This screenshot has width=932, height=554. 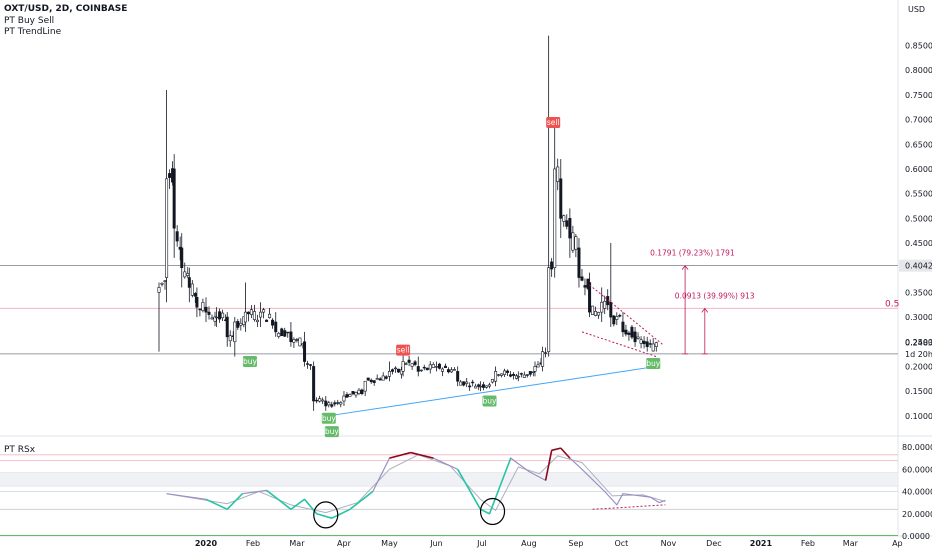 What do you see at coordinates (916, 536) in the screenshot?
I see `osc-tick-label: 0.0000` at bounding box center [916, 536].